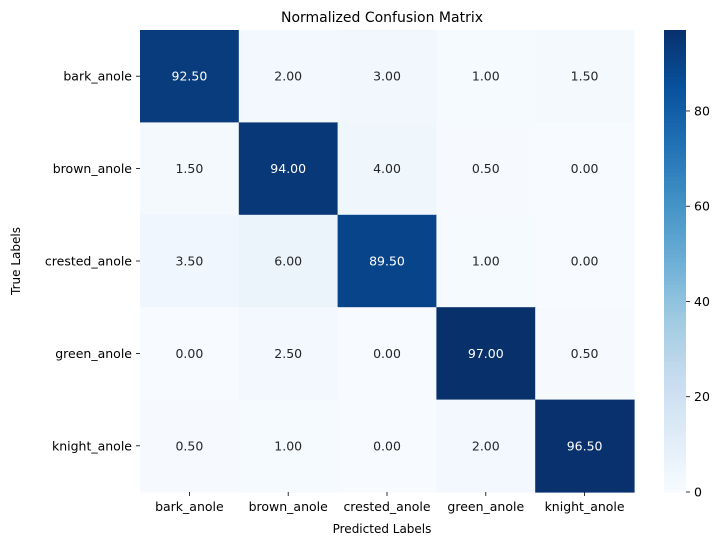  Describe the element at coordinates (93, 353) in the screenshot. I see `y-tick-label: green_anole` at that location.